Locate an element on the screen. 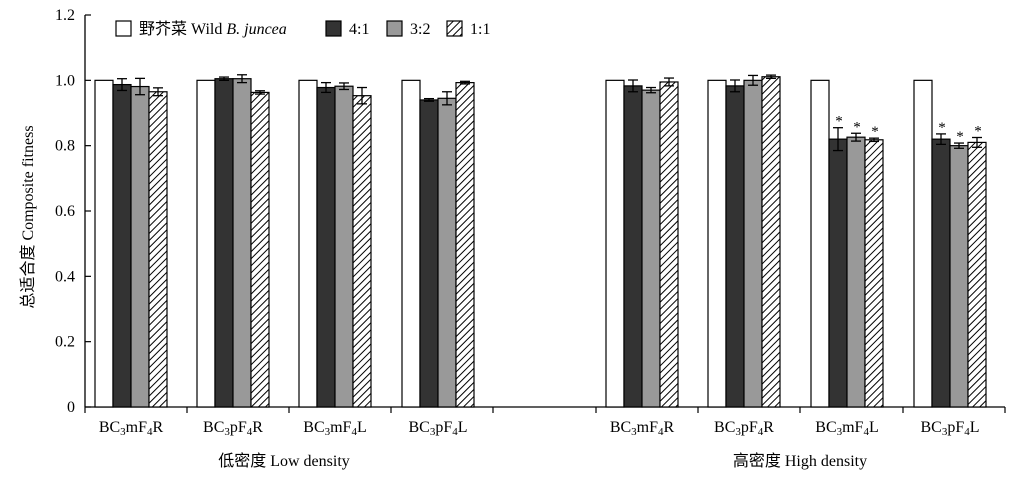  legend-swatch-r41 is located at coordinates (333, 28).